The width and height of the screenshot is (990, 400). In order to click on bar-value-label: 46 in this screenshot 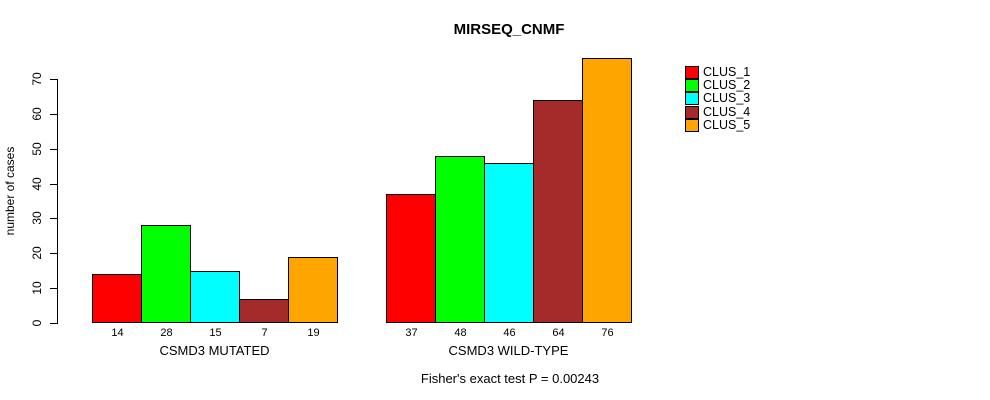, I will do `click(509, 333)`.